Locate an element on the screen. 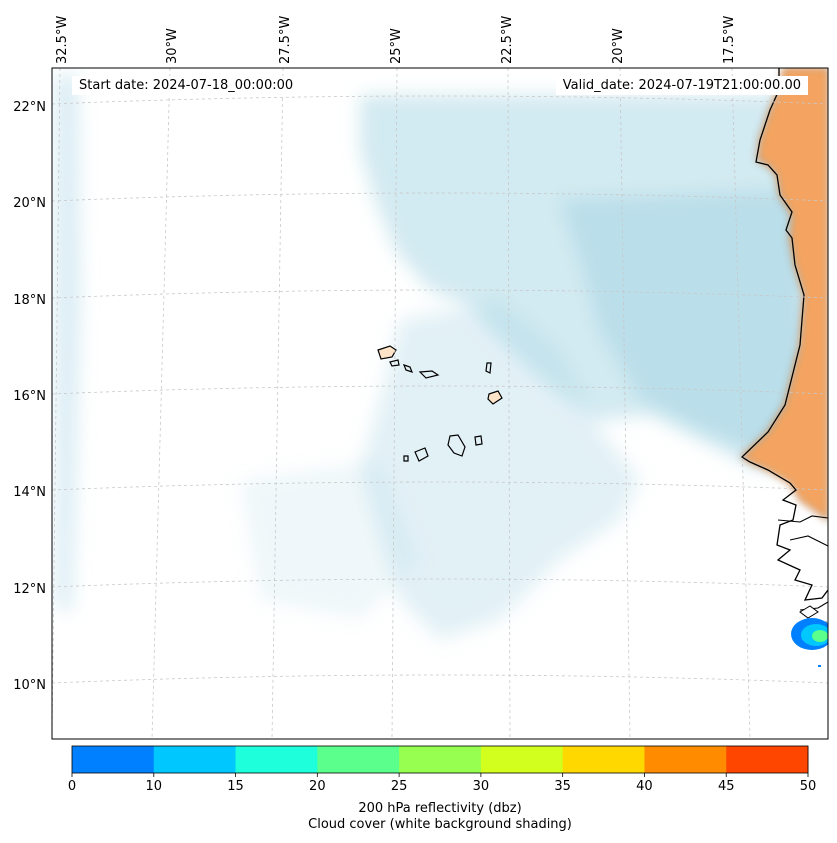 Image resolution: width=837 pixels, height=843 pixels. colorbar-tick-label: 30 is located at coordinates (481, 786).